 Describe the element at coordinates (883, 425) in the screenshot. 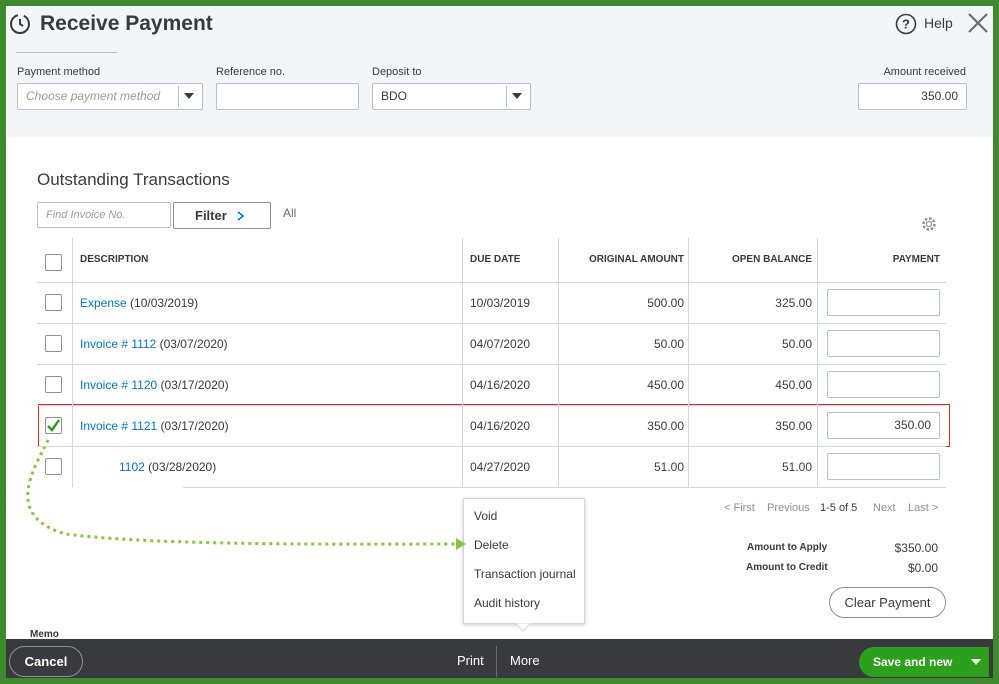

I see `payment-input: 350.00` at that location.